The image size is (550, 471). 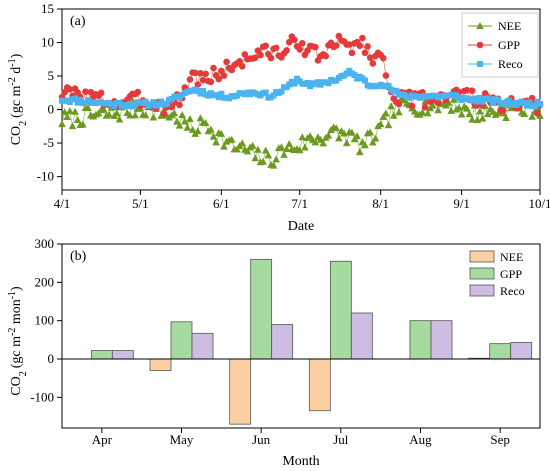 I want to click on legend-marker-gpp, so click(x=480, y=45).